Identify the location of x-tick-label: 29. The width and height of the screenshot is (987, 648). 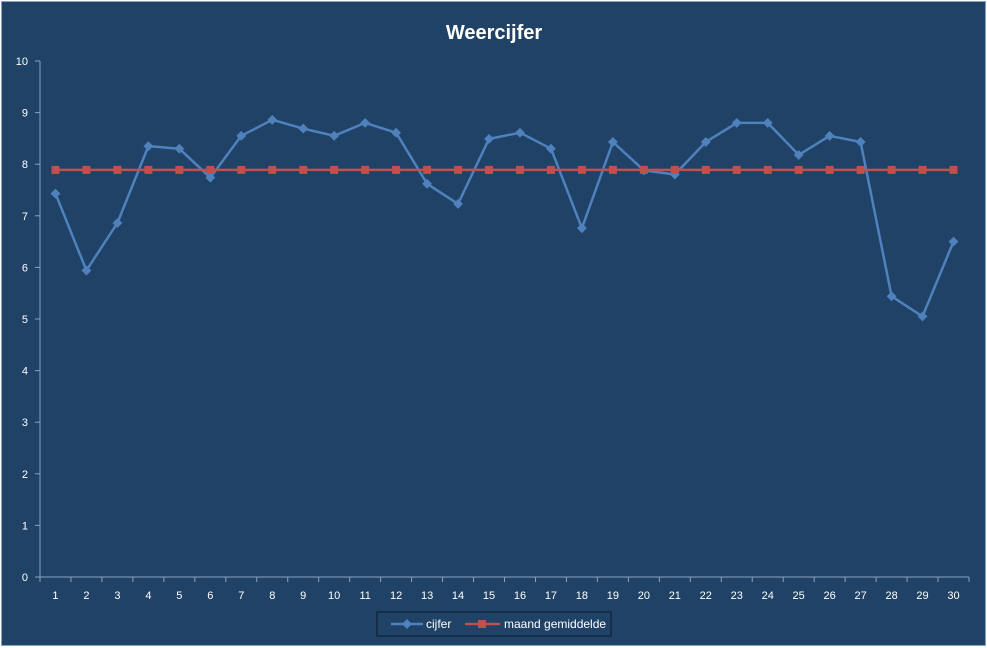
(922, 596).